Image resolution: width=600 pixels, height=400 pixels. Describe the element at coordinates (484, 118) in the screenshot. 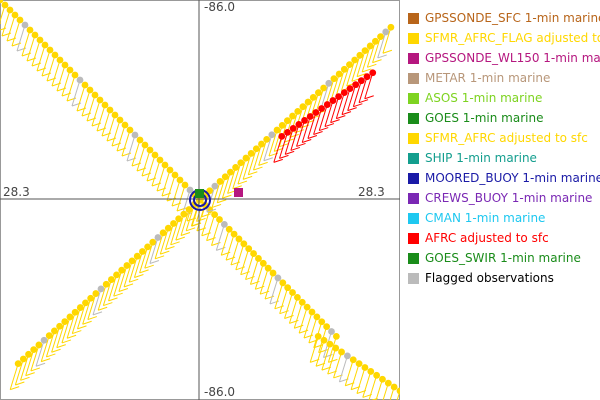

I see `legend-label: GOES 1-min marine` at that location.